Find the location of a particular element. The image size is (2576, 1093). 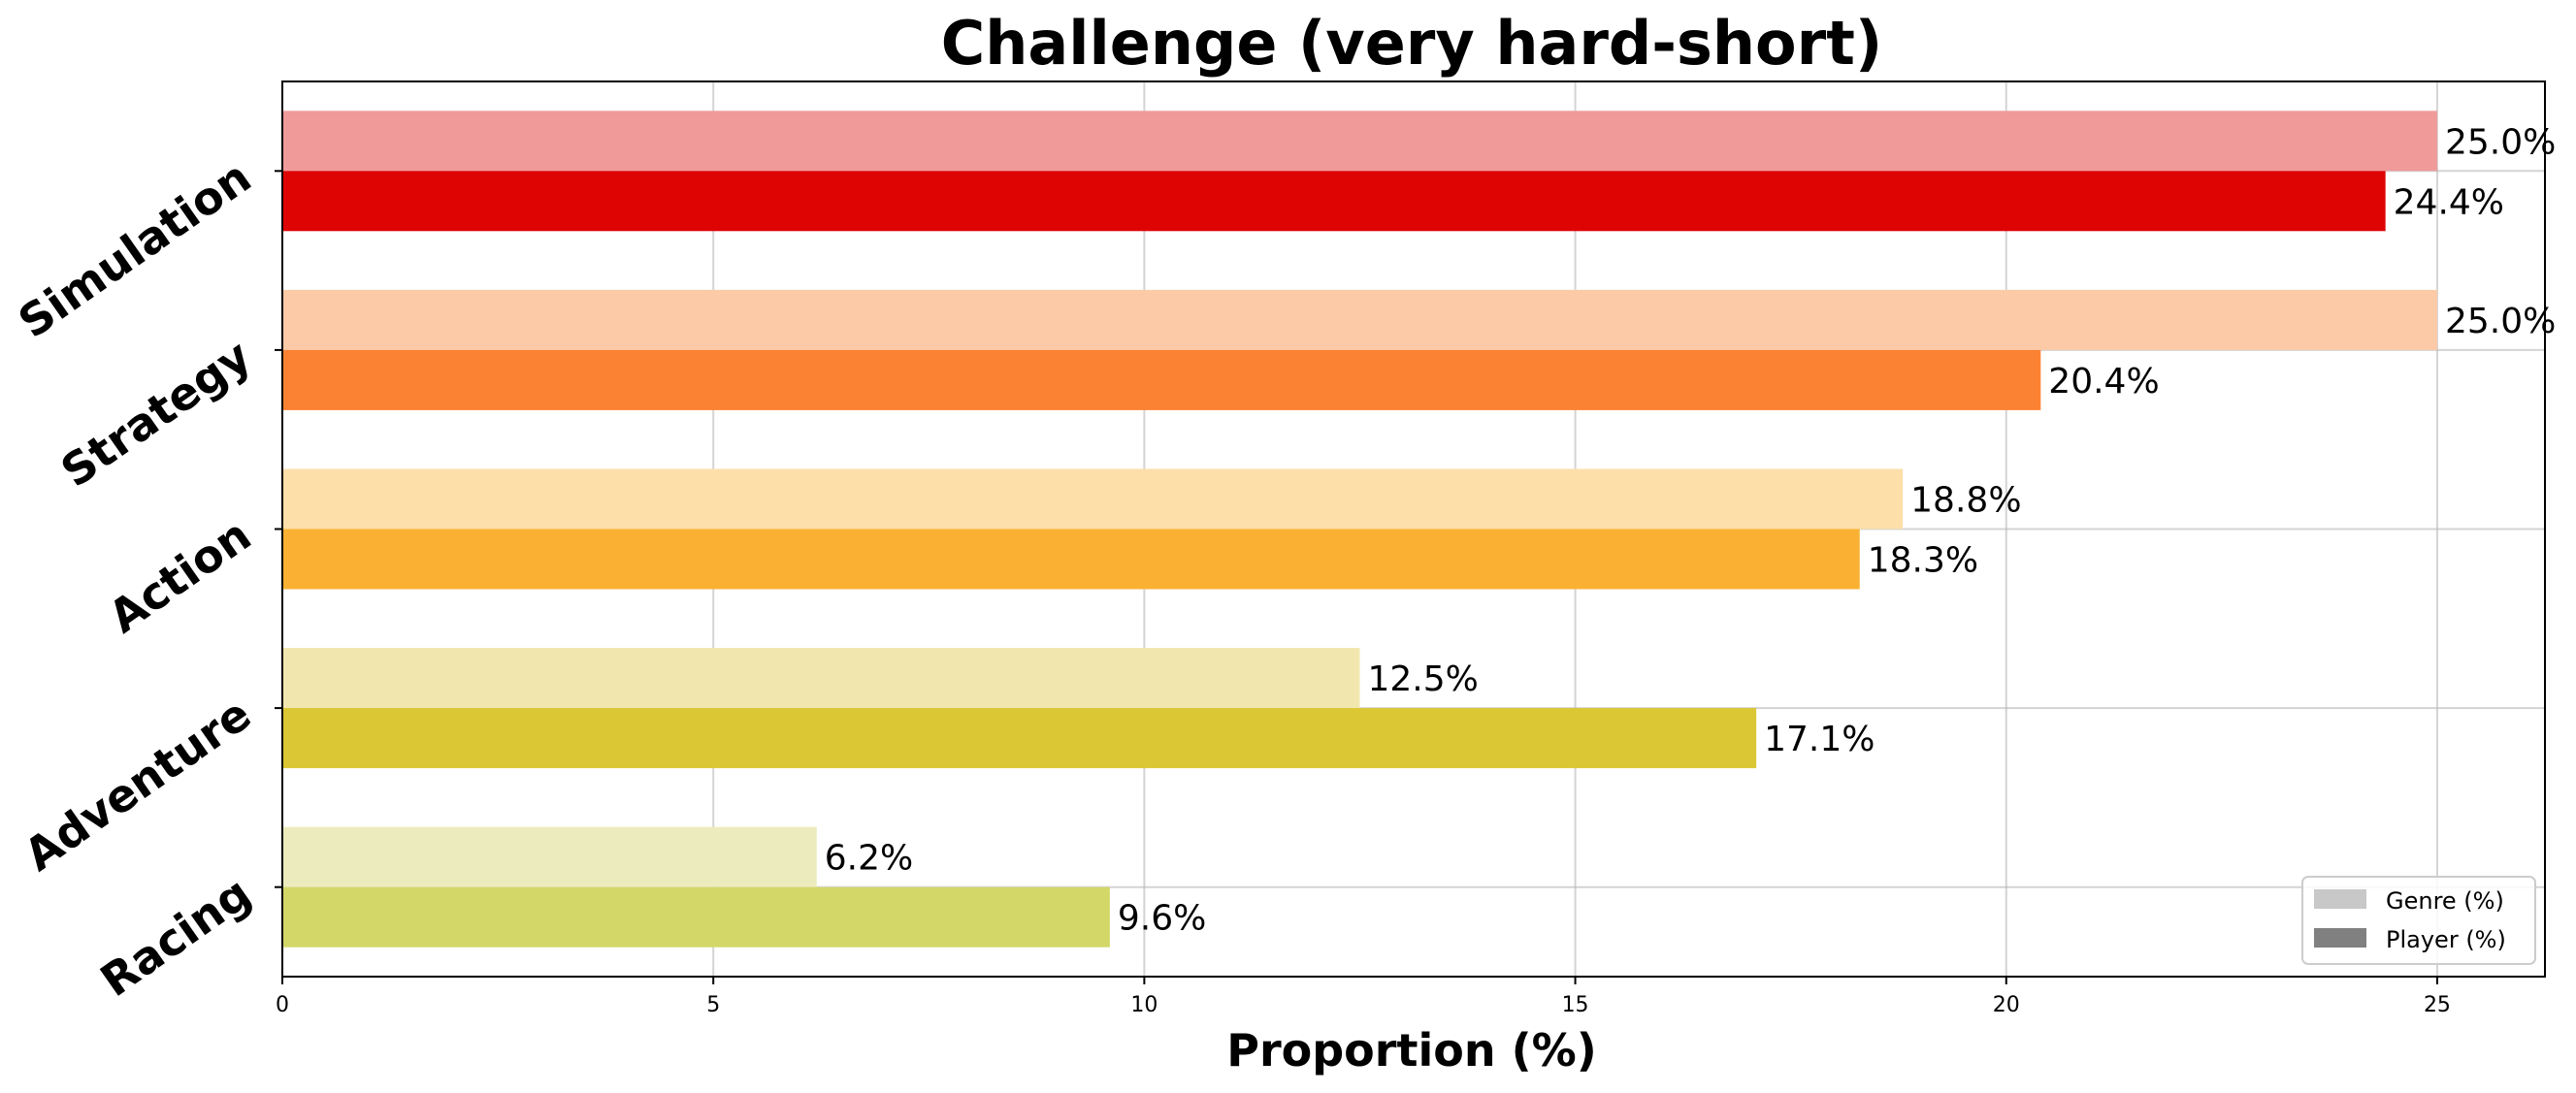

bar-value-label: 17.1% is located at coordinates (1819, 739).